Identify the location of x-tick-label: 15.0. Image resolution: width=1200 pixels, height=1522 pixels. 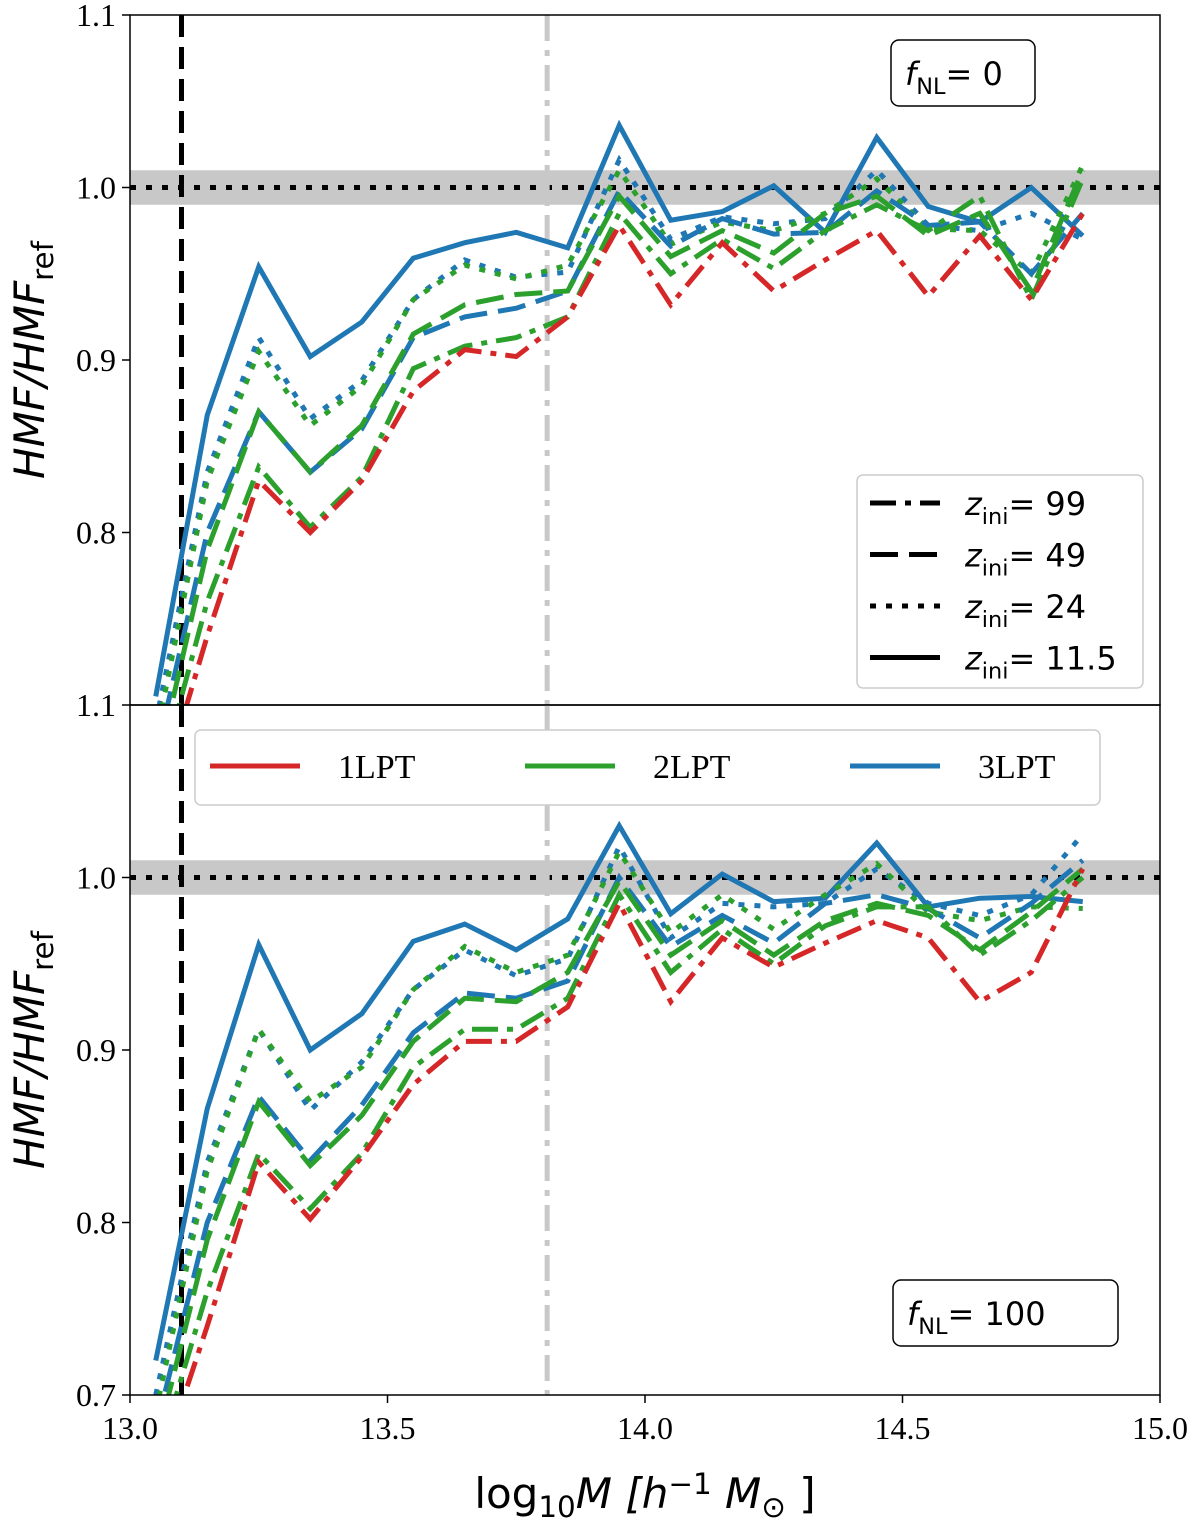
(1160, 1428).